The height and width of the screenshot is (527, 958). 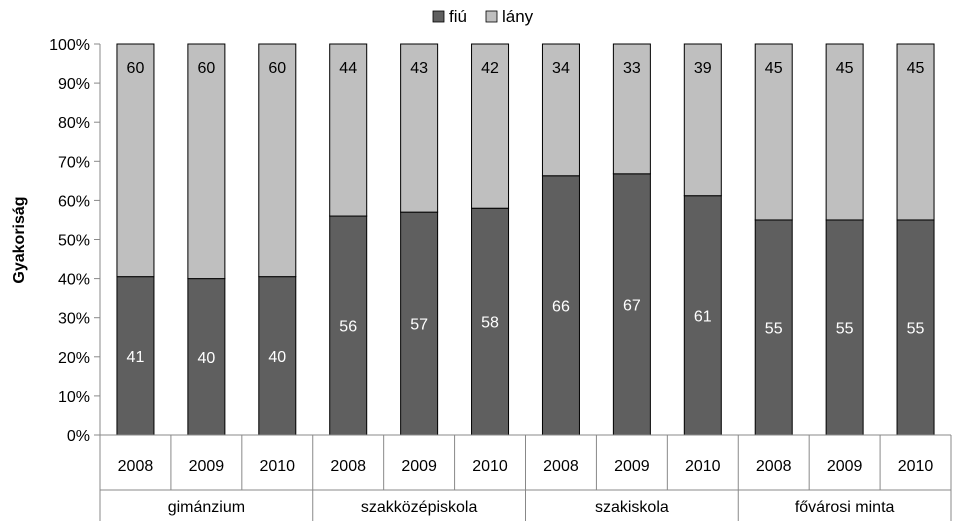 I want to click on legend-label-lany: lány, so click(x=518, y=16).